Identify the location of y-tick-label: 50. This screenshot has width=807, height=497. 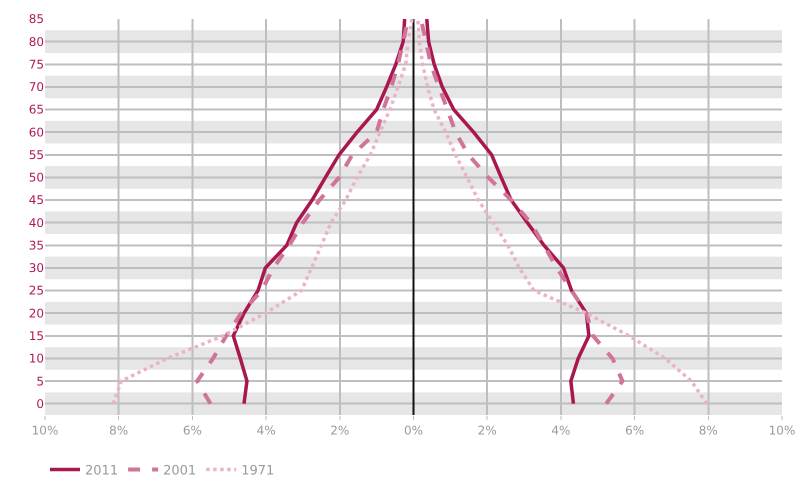
(36, 177).